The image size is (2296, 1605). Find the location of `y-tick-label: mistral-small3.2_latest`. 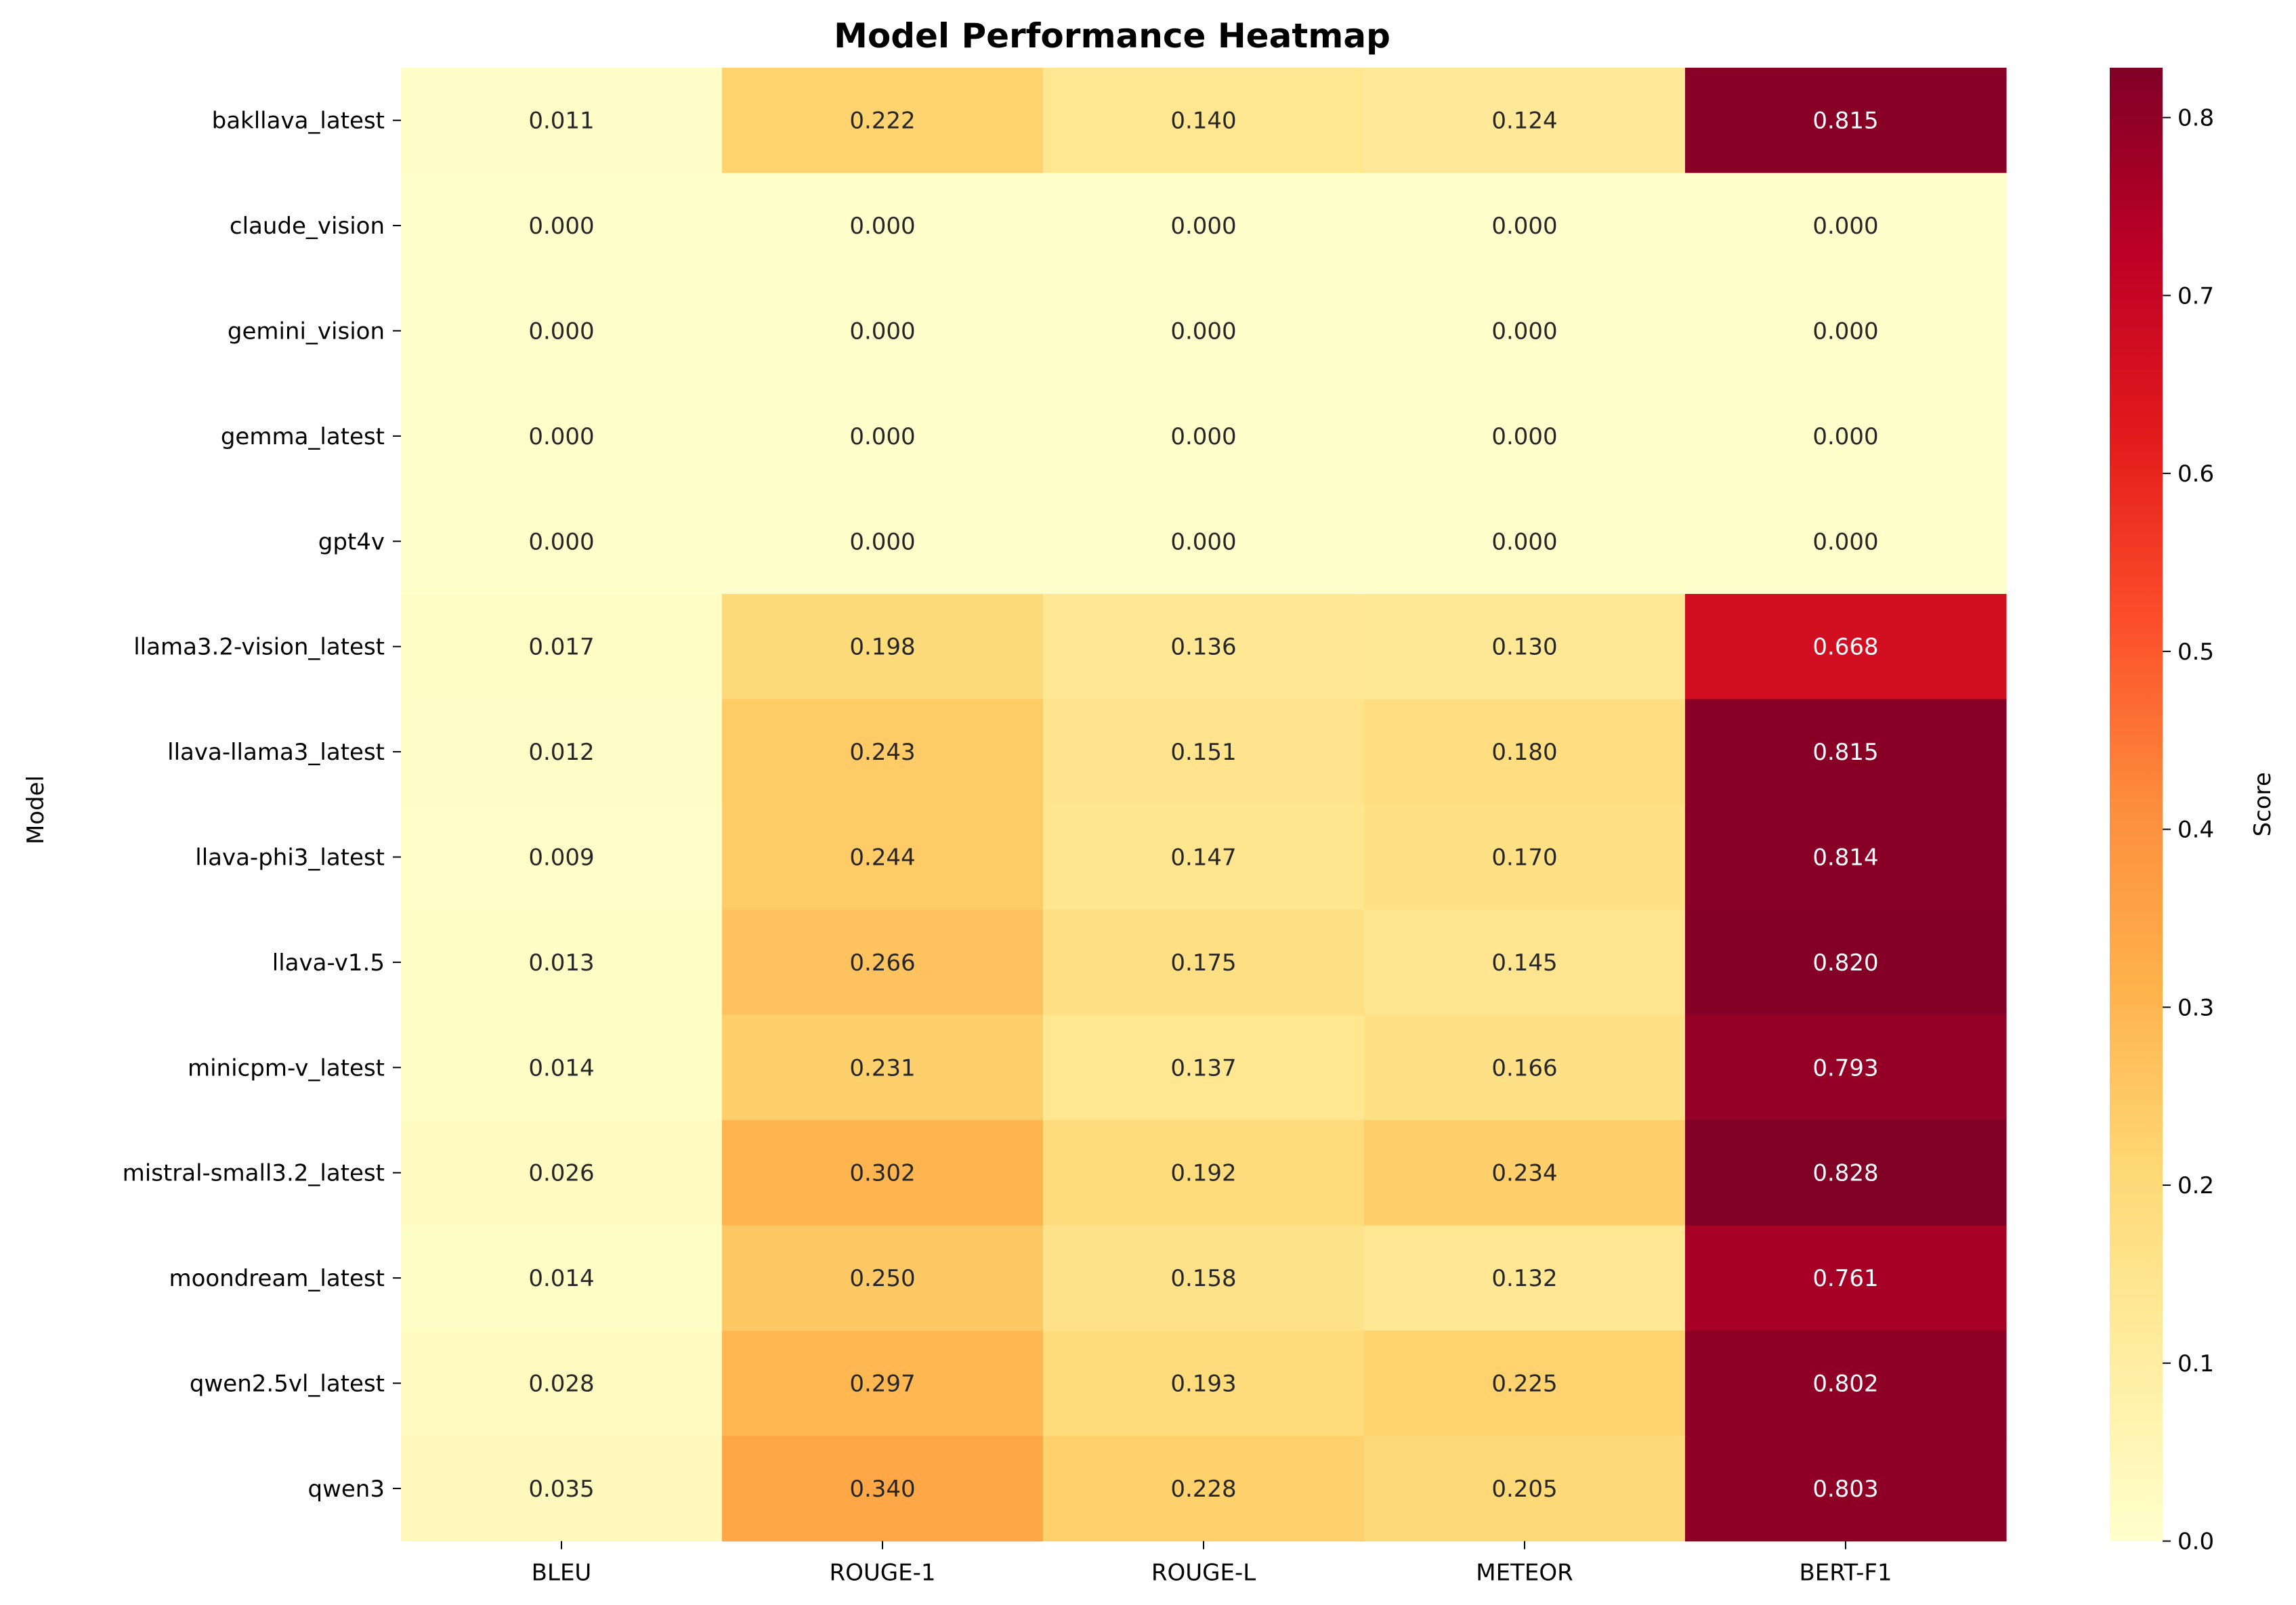

y-tick-label: mistral-small3.2_latest is located at coordinates (254, 1173).